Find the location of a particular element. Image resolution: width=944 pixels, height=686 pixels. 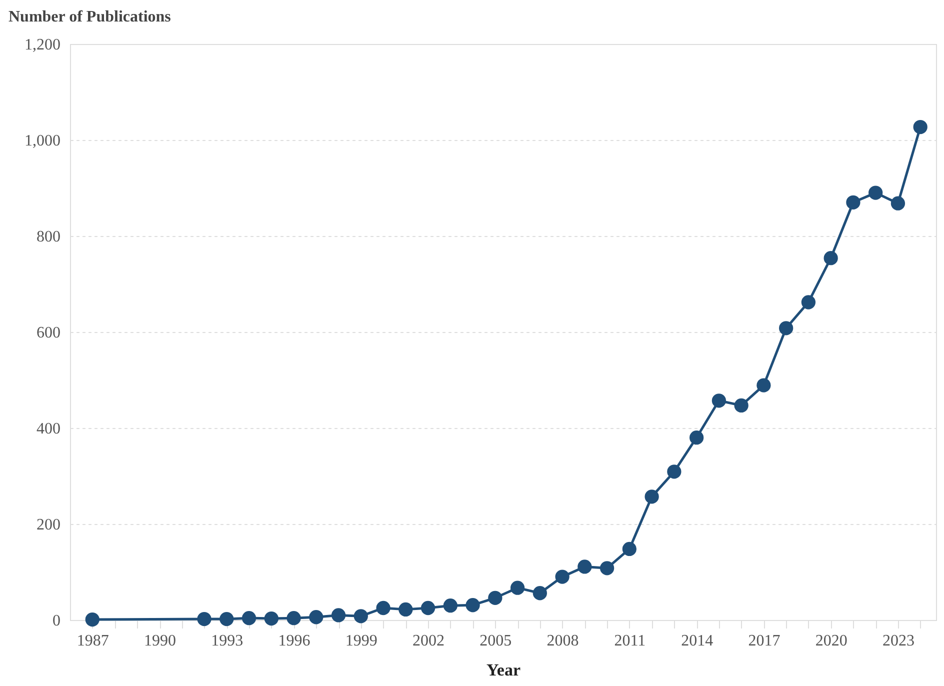

x-tick-label: 2023 is located at coordinates (898, 641).